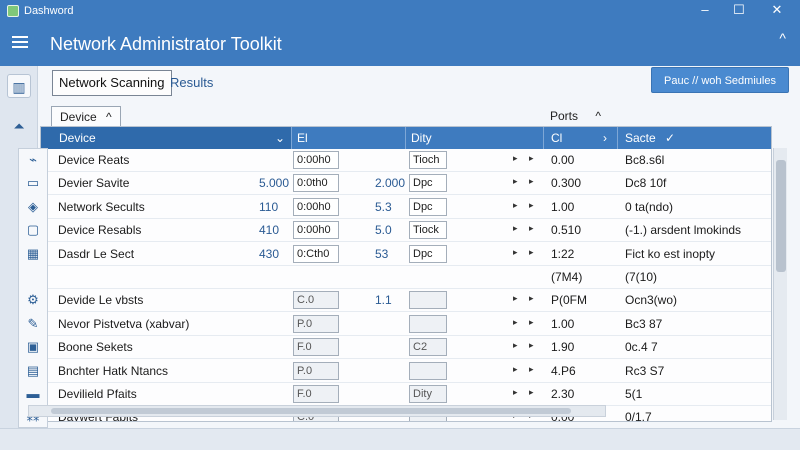 This screenshot has width=800, height=450. I want to click on type-input: Tiock, so click(428, 230).